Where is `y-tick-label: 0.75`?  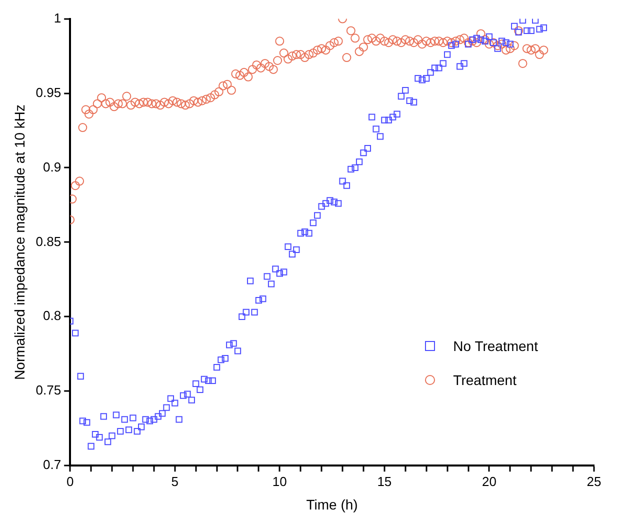 y-tick-label: 0.75 is located at coordinates (49, 390).